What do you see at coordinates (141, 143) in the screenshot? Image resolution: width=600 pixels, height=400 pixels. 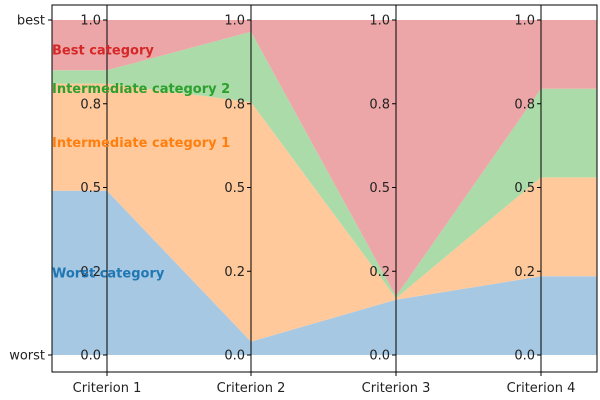 I see `category-label-intermediate-category-1: Intermediate category 1` at bounding box center [141, 143].